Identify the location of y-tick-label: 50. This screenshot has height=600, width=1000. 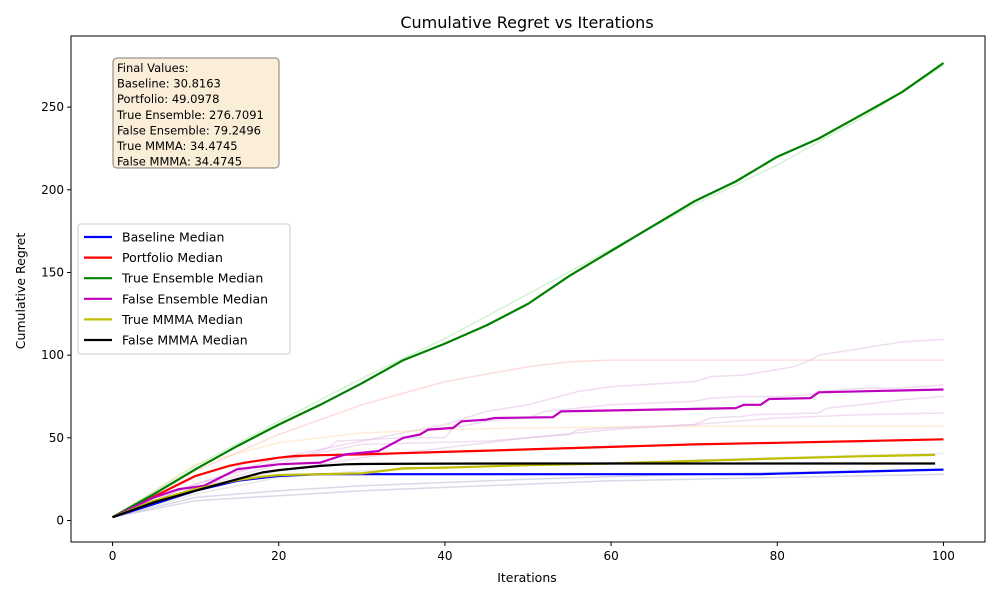
(56, 438).